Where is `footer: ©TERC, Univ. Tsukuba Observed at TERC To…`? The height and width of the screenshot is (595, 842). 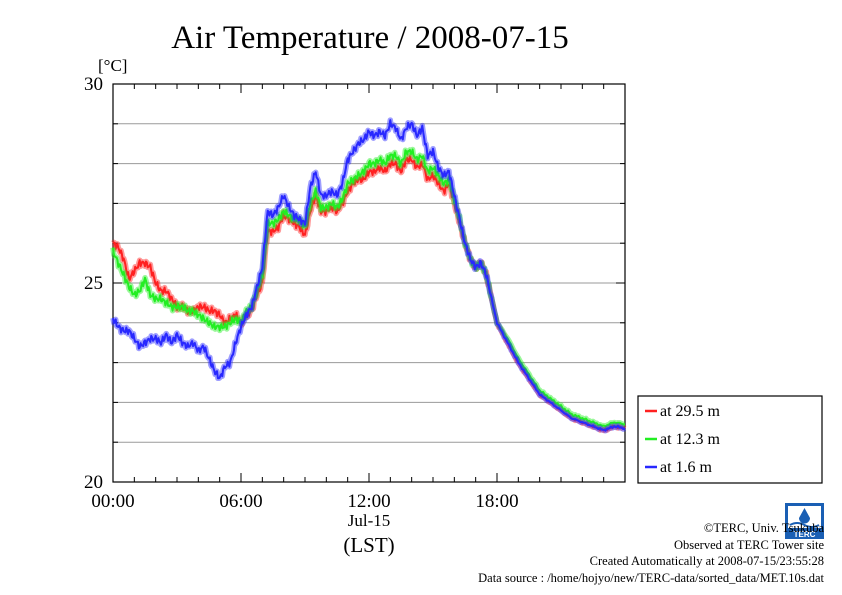
footer: ©TERC, Univ. Tsukuba Observed at TERC To… is located at coordinates (651, 553).